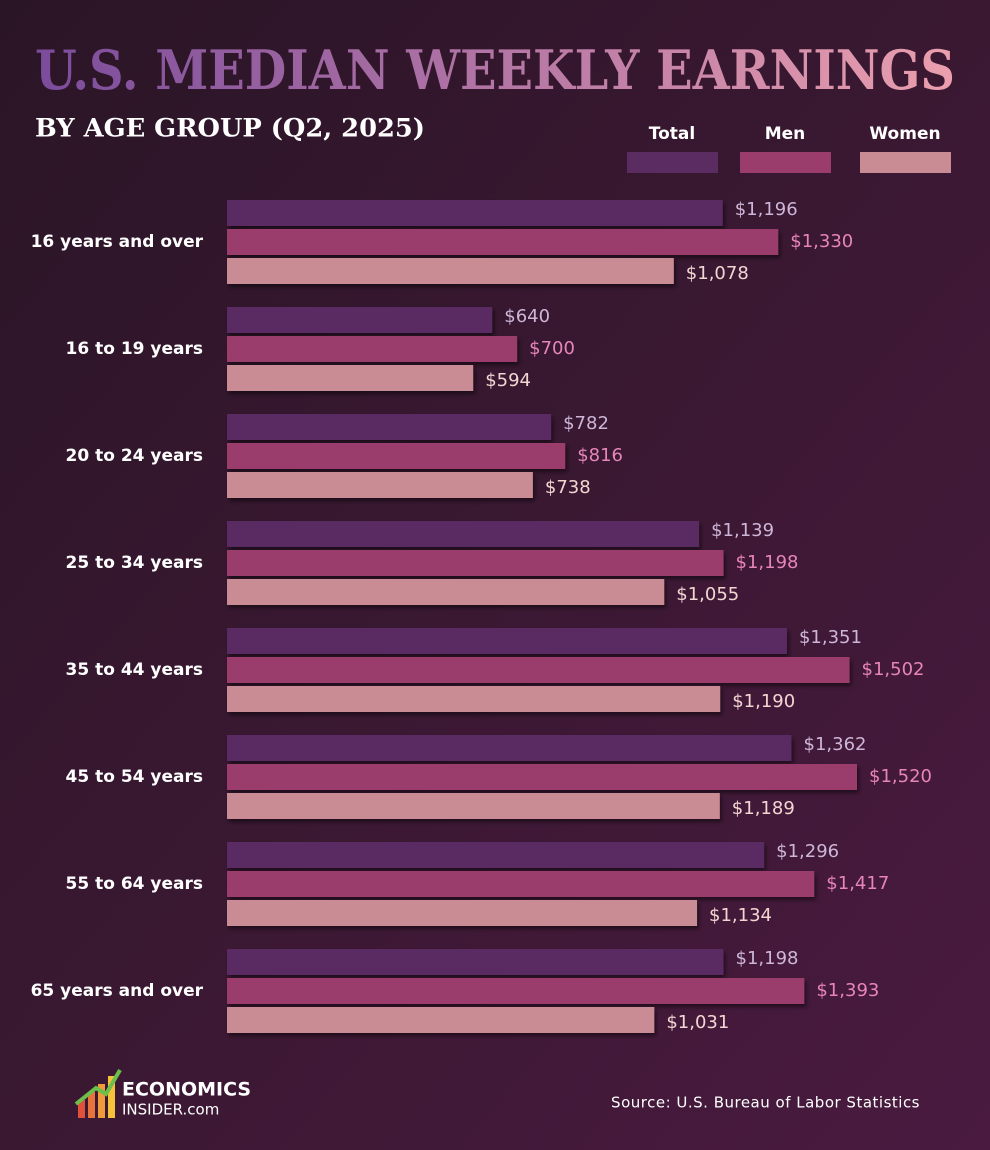 This screenshot has height=1150, width=990. I want to click on value-label: $640, so click(527, 316).